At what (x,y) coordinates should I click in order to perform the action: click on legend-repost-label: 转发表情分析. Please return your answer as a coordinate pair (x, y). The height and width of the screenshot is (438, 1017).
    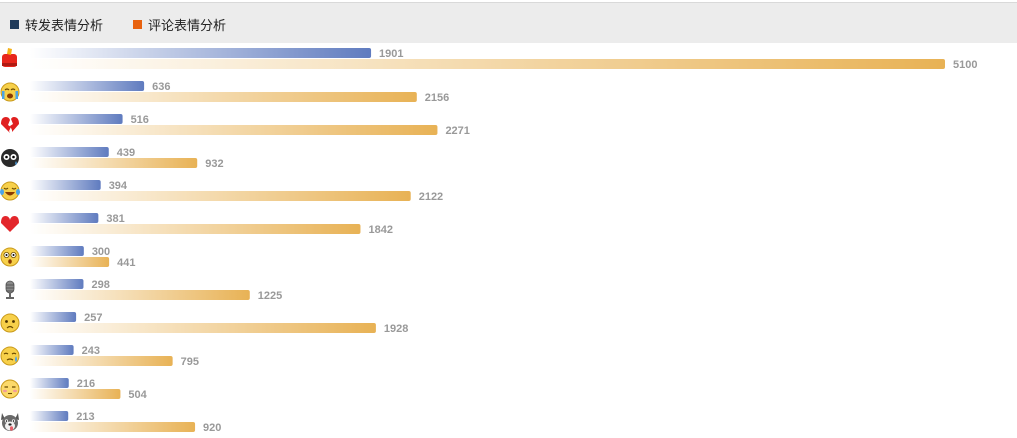
    Looking at the image, I should click on (64, 26).